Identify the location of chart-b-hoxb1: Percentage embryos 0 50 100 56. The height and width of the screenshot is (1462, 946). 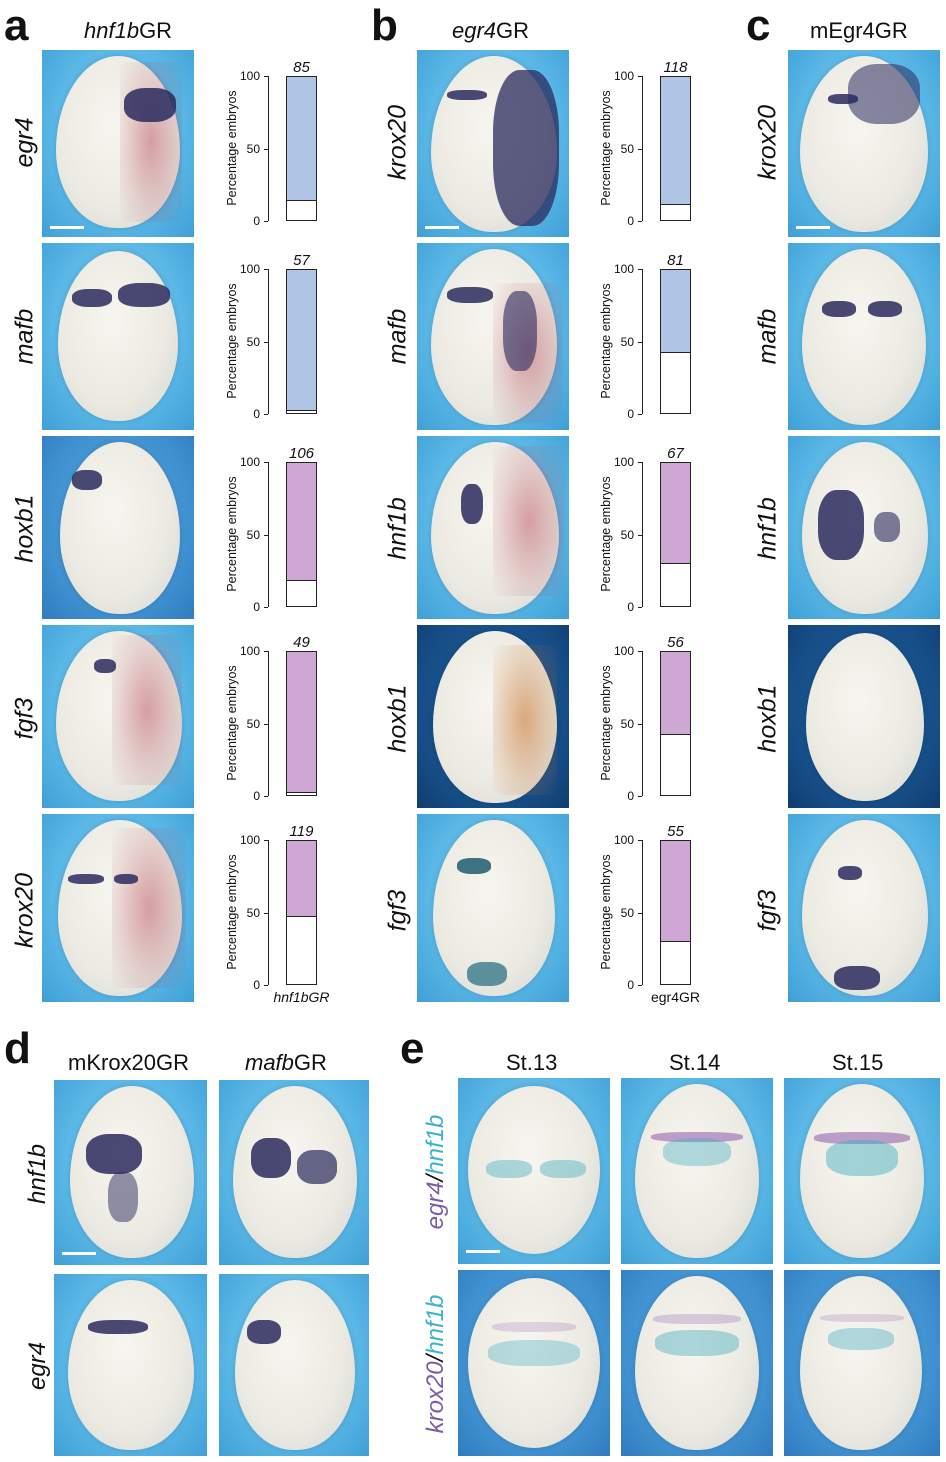
(661, 735).